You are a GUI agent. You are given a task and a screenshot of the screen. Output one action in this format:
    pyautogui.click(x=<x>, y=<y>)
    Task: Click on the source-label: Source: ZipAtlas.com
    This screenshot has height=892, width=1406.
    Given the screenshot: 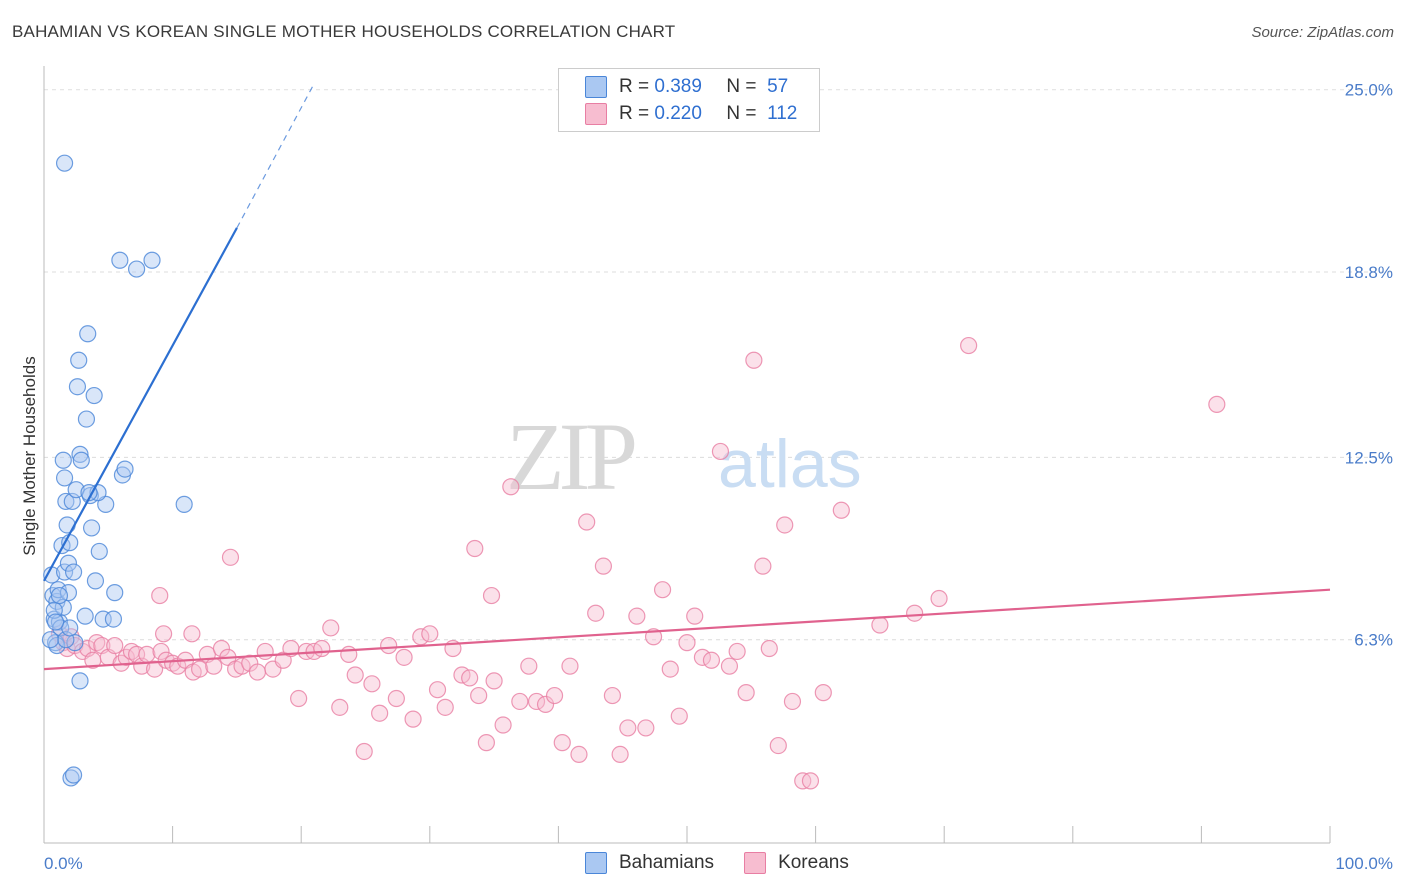 What is the action you would take?
    pyautogui.click(x=1322, y=32)
    